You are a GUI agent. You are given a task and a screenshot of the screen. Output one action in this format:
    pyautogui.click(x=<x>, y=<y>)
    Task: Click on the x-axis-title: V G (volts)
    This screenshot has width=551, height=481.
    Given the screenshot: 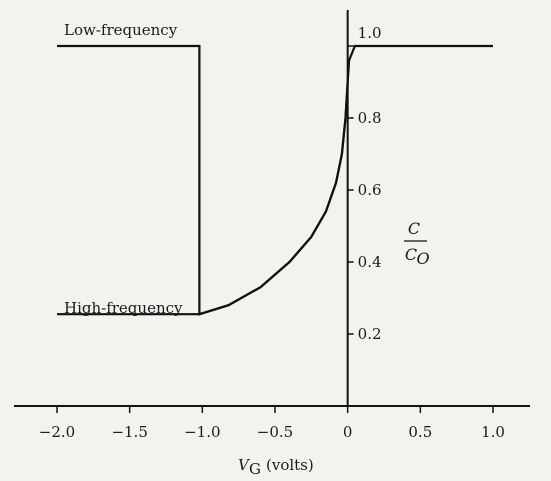 What is the action you would take?
    pyautogui.click(x=276, y=467)
    